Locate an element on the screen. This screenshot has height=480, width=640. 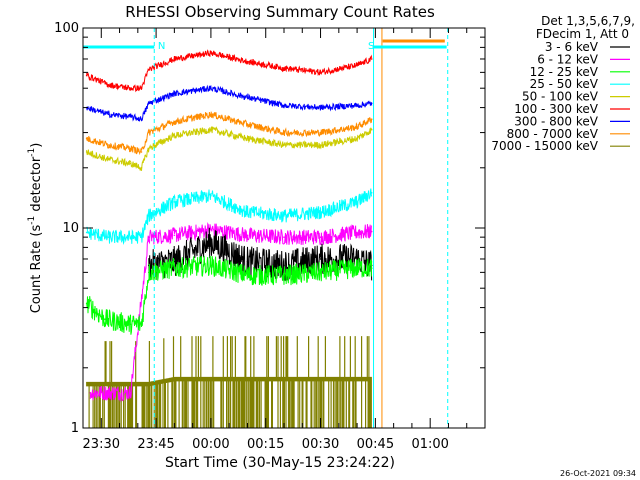
legend-header-line-2: FDecim 1, Att 0 is located at coordinates (582, 34).